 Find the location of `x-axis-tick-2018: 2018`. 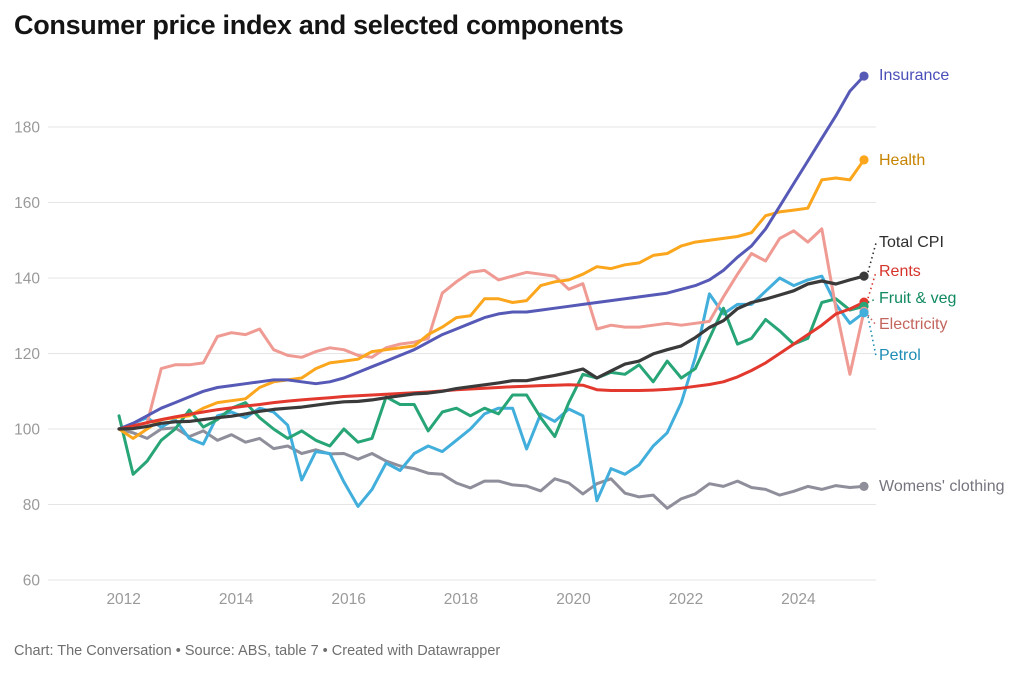

x-axis-tick-2018: 2018 is located at coordinates (461, 599).